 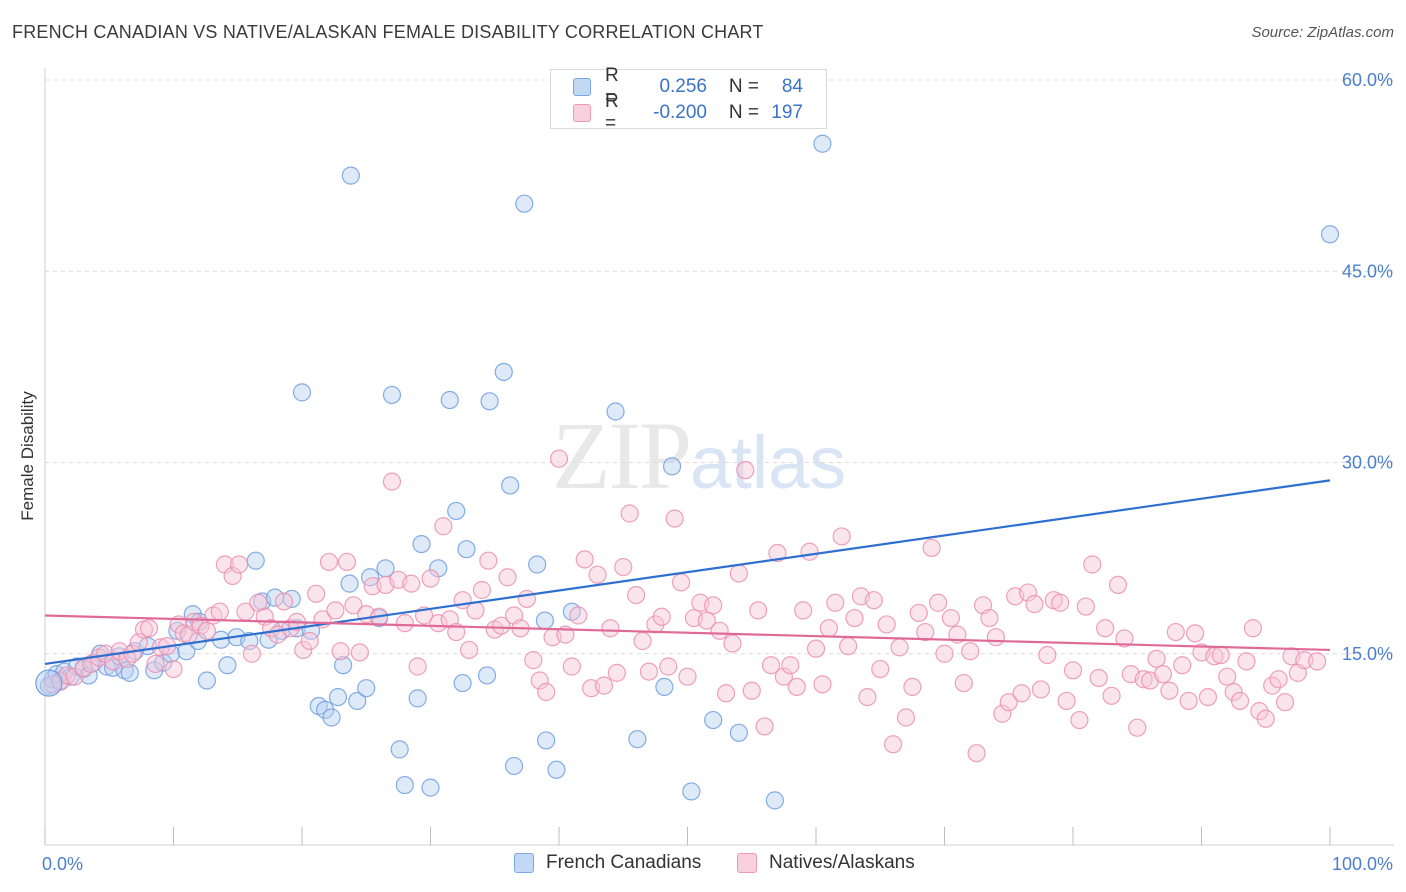 What do you see at coordinates (687, 633) in the screenshot?
I see `native-alaskan-trend-line` at bounding box center [687, 633].